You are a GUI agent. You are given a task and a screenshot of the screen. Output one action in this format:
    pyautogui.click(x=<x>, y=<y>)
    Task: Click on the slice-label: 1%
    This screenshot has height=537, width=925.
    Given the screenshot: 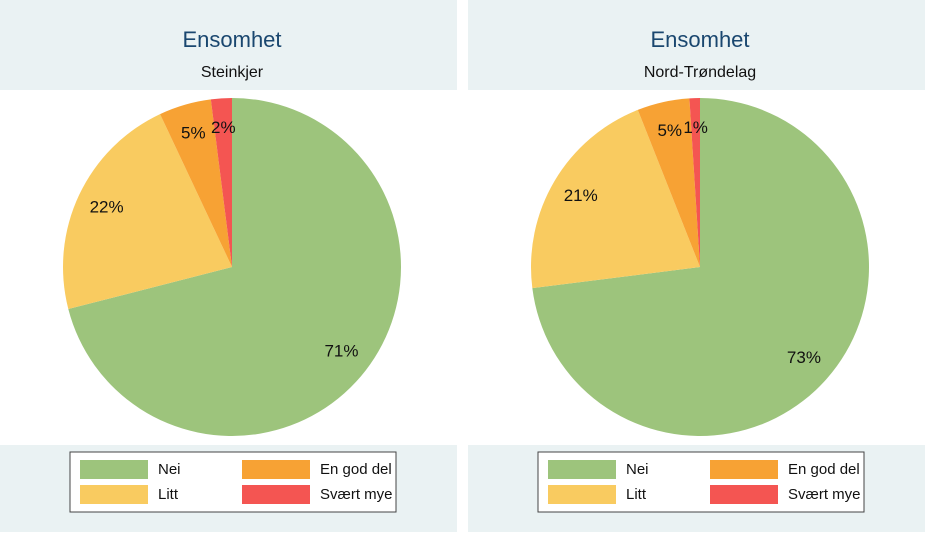 What is the action you would take?
    pyautogui.click(x=695, y=127)
    